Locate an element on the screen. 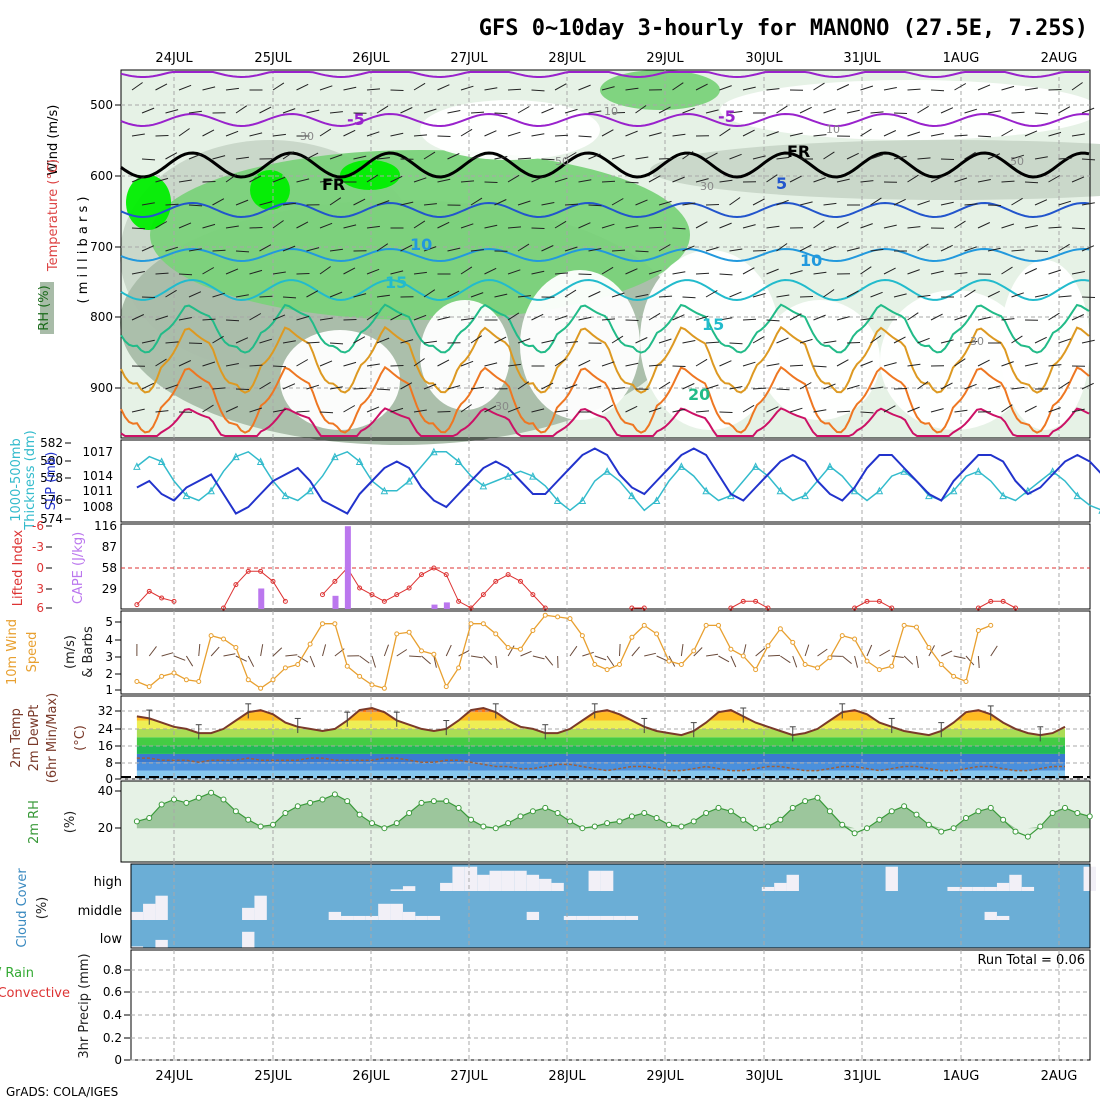 This screenshot has height=1100, width=1100. wind-speed-line is located at coordinates (564, 652).